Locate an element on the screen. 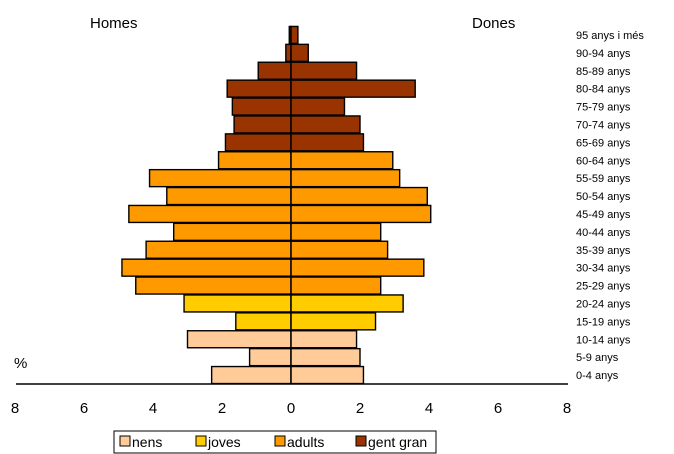  x-tick-label-0: 8 is located at coordinates (15, 408).